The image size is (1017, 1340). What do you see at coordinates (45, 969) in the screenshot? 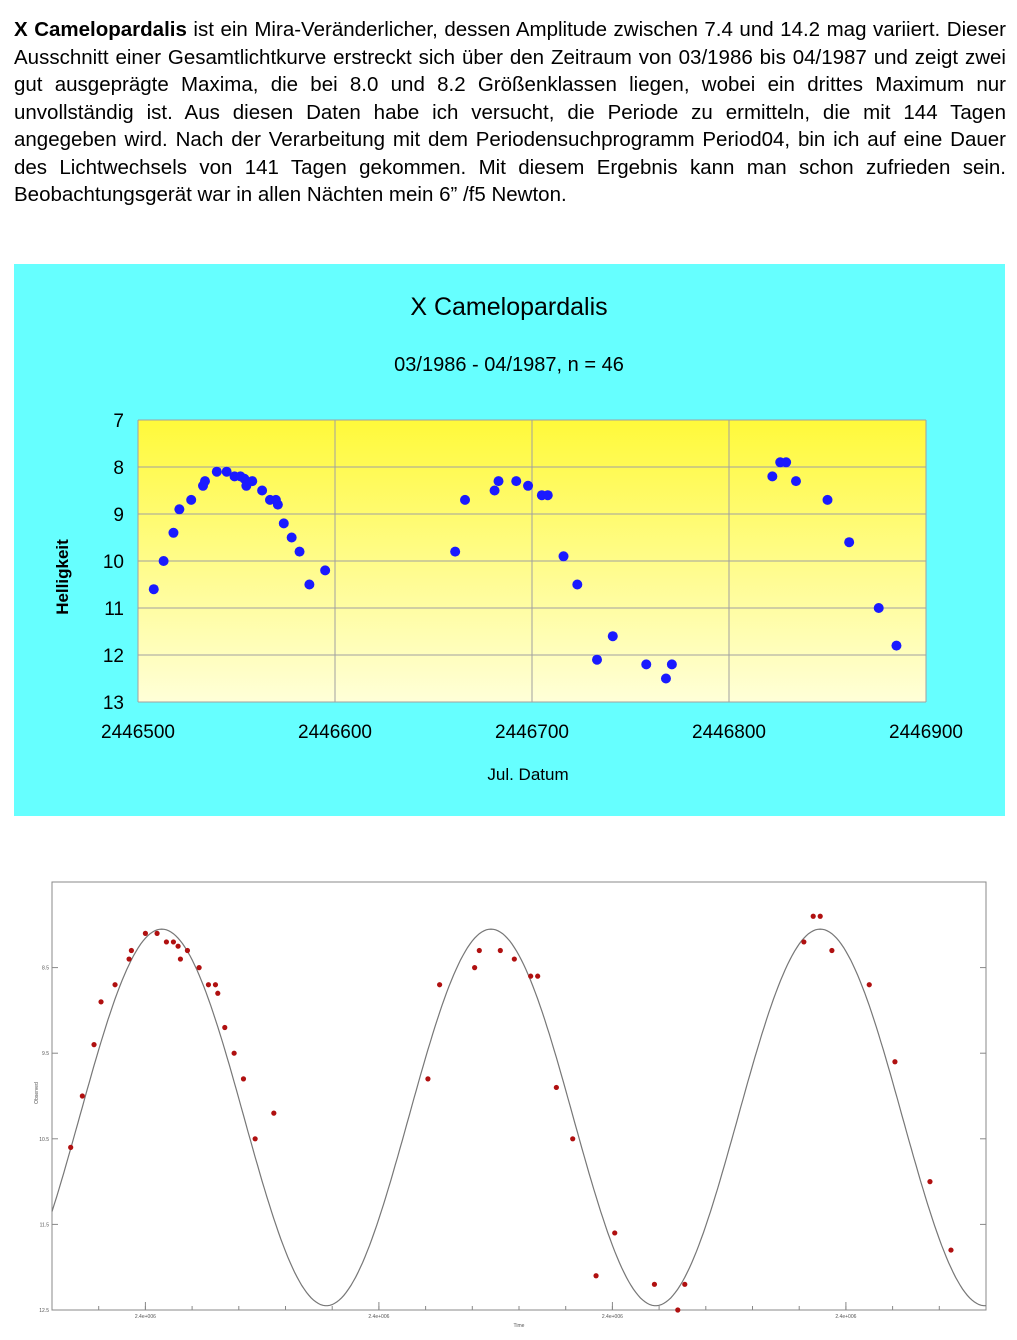
I see `y-tick-label: 8.5` at bounding box center [45, 969].